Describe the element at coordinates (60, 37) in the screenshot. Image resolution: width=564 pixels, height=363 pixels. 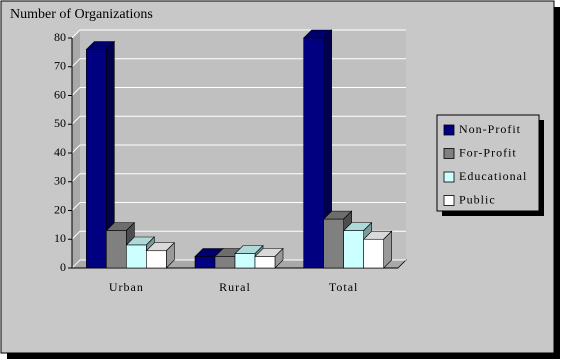
I see `y-tick-label: 80` at that location.